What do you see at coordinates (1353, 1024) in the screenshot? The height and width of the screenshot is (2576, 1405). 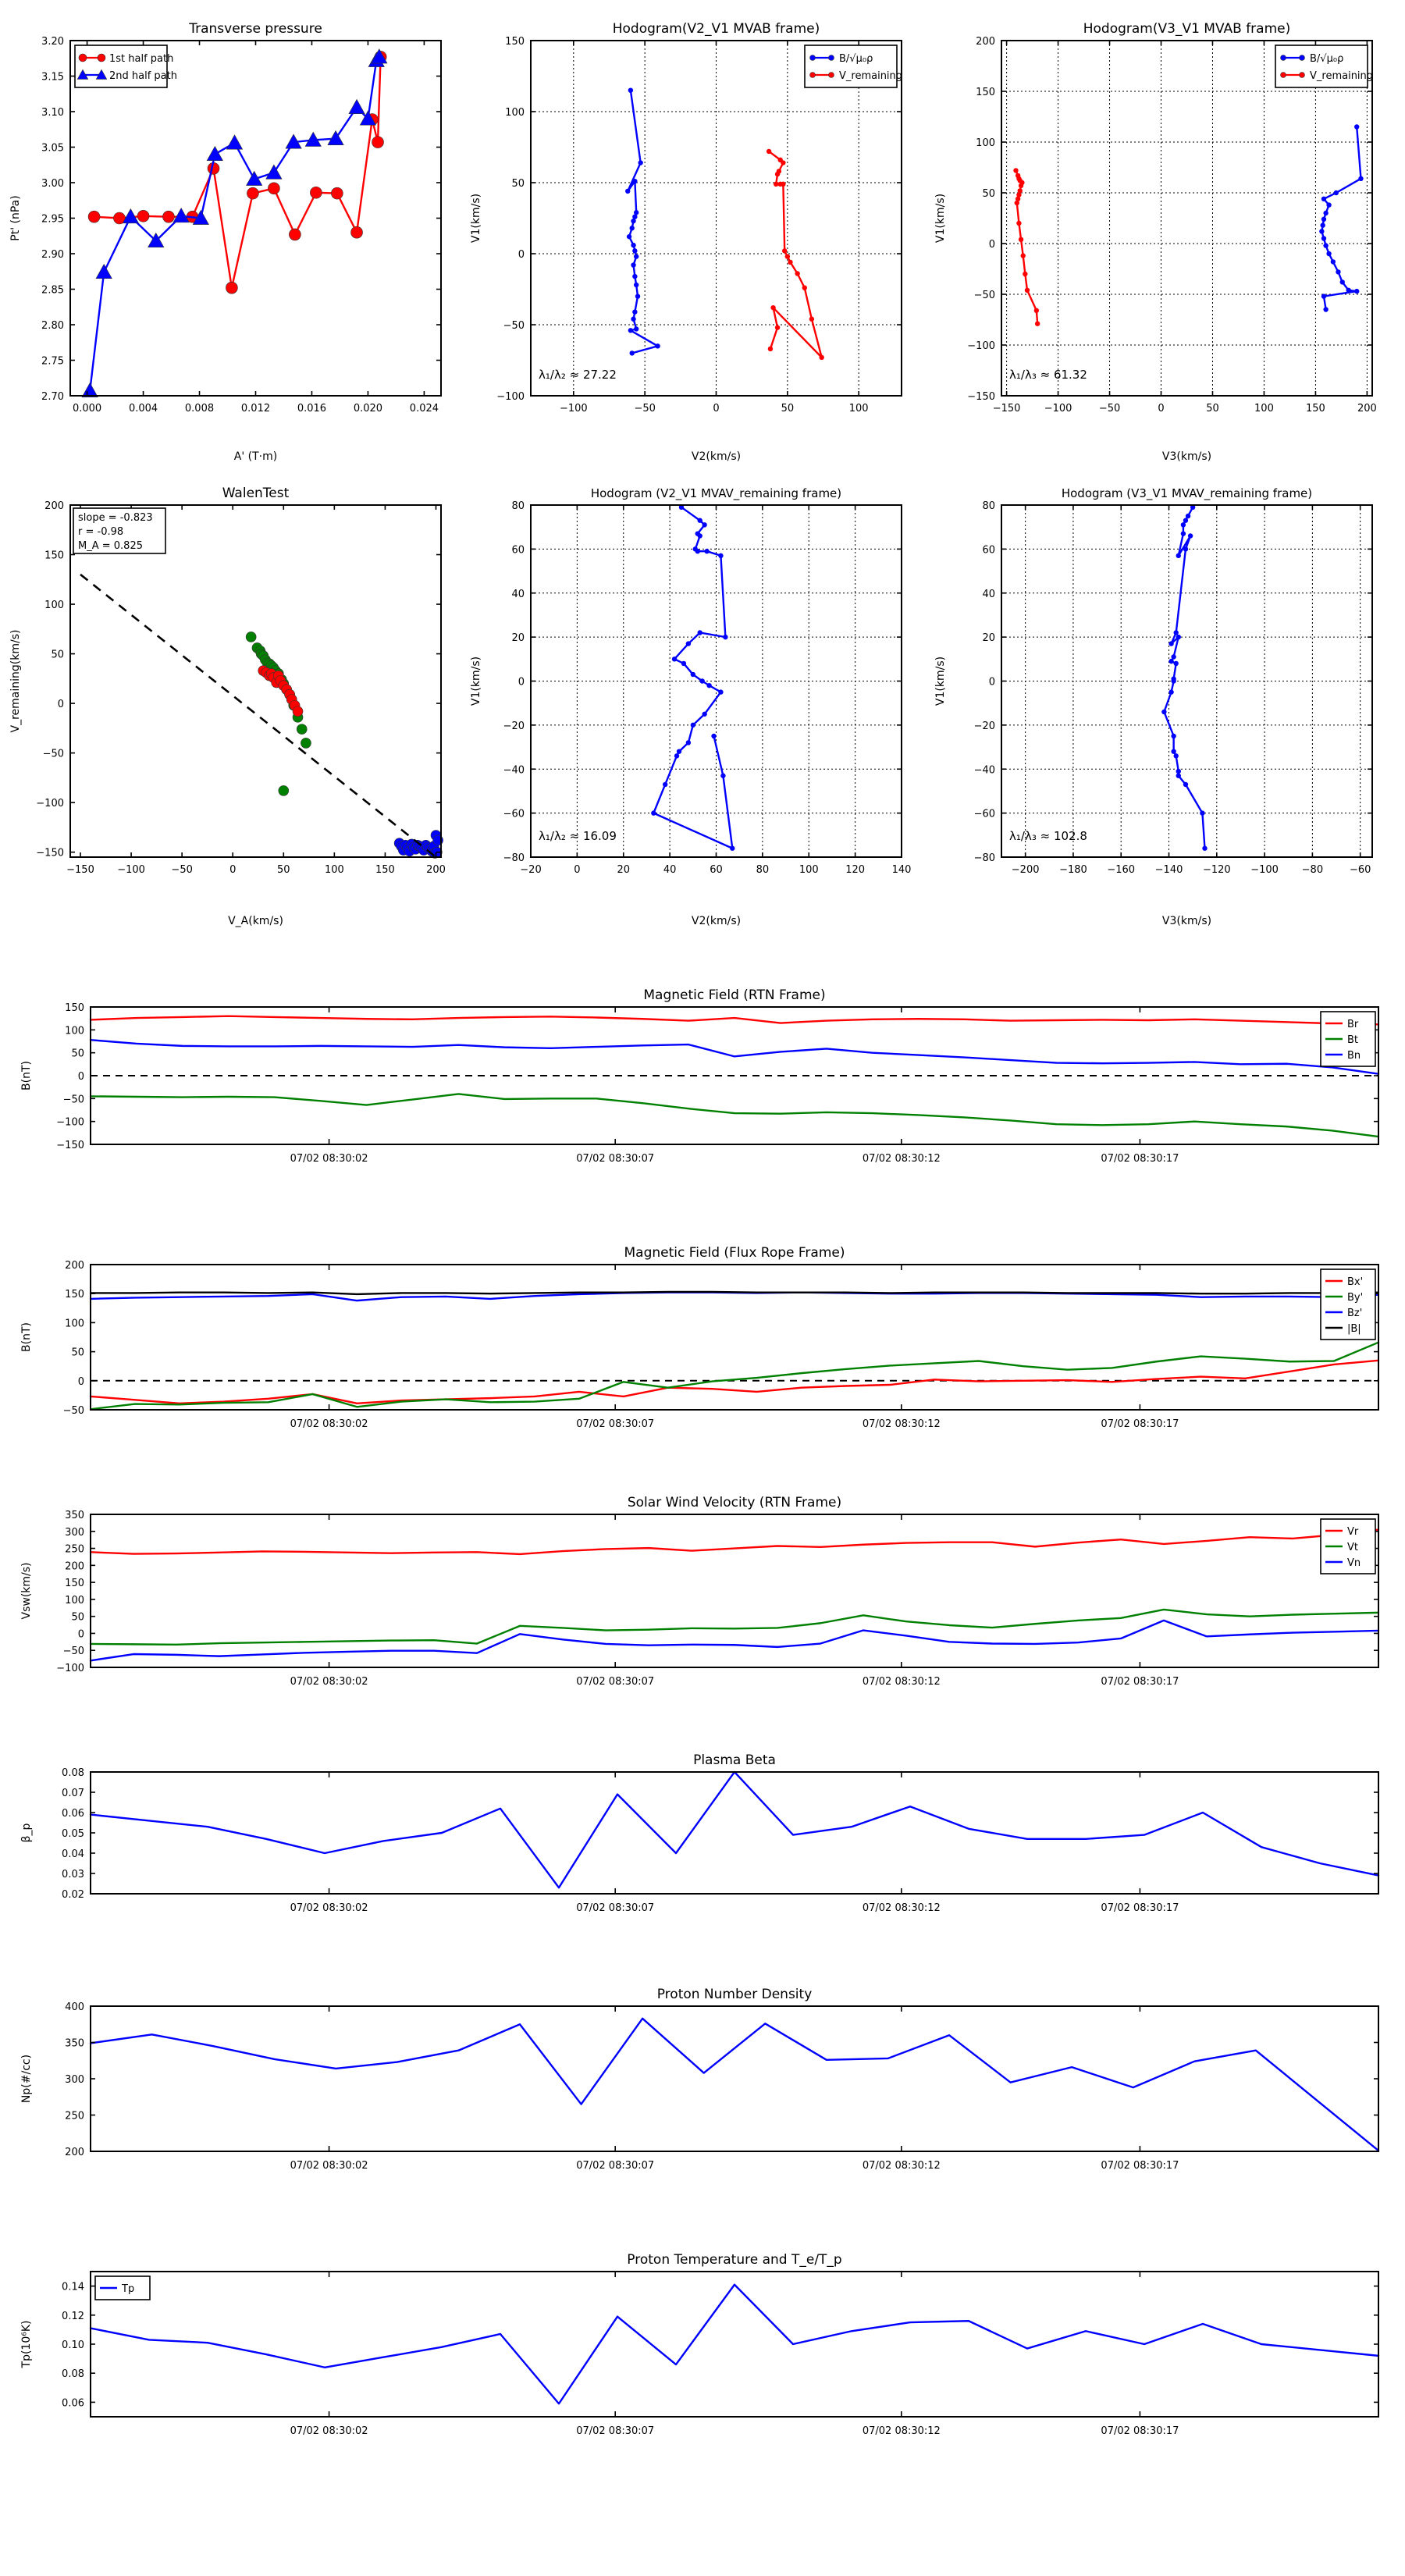 I see `legend-label: Br` at bounding box center [1353, 1024].